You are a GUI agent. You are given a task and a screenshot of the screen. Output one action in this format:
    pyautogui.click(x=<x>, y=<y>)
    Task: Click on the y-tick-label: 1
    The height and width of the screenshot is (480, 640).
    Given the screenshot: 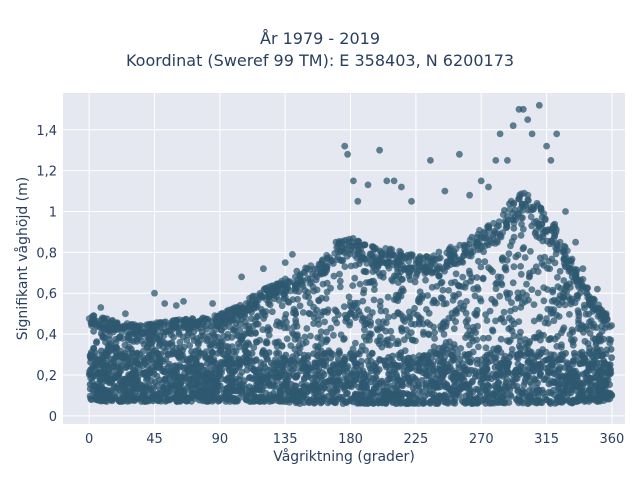 What is the action you would take?
    pyautogui.click(x=53, y=213)
    